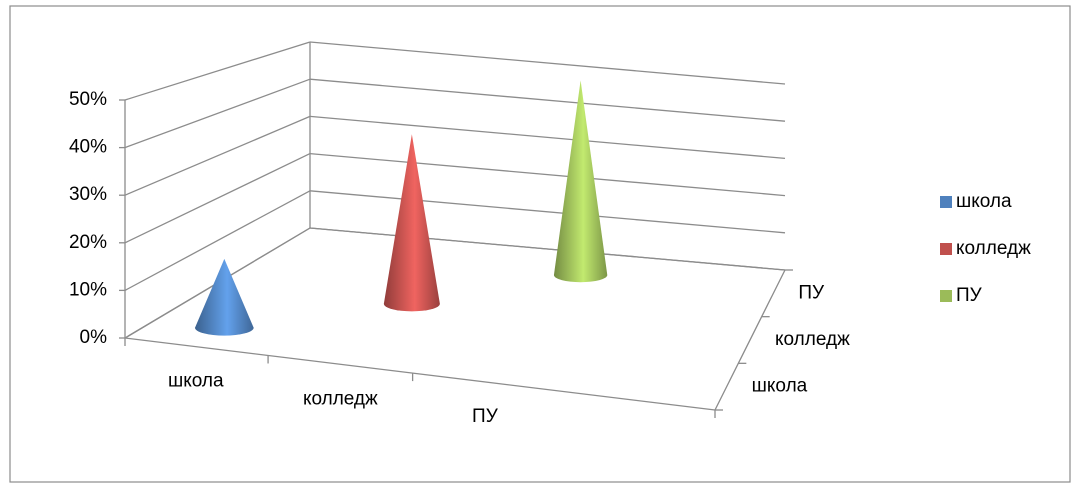  I want to click on x-tick-label: ПУ, so click(485, 416).